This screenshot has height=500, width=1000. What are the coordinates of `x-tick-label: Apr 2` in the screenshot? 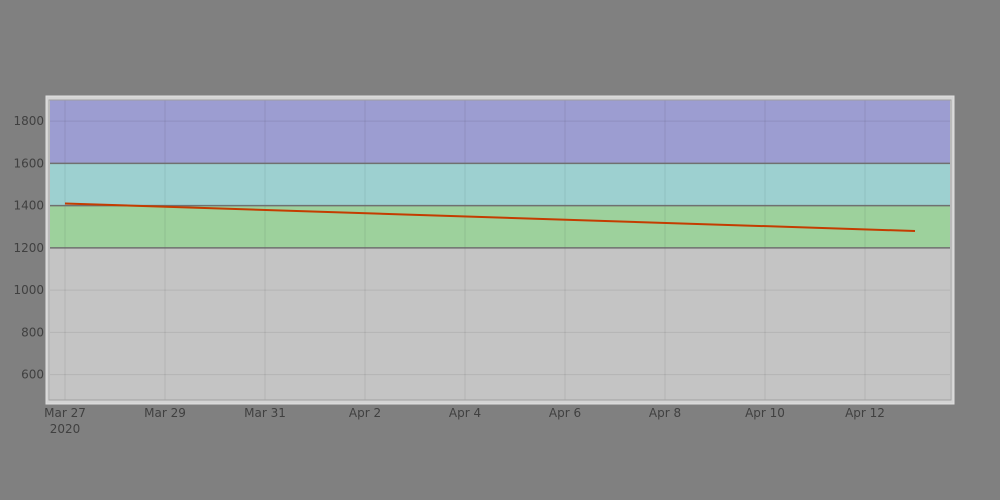 It's located at (365, 413).